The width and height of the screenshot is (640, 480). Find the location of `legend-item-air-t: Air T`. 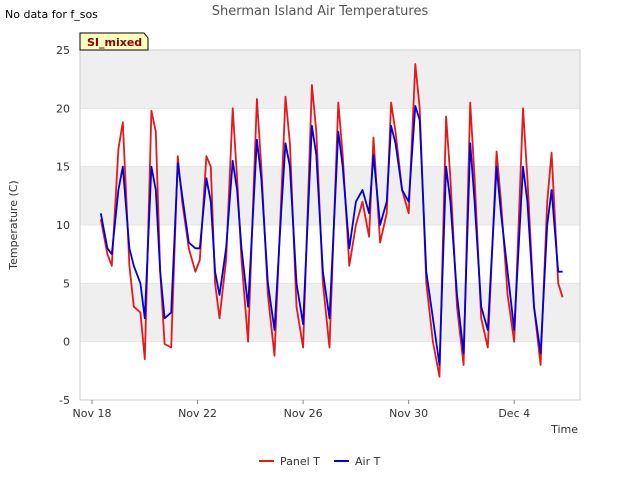

legend-item-air-t: Air T is located at coordinates (357, 461).